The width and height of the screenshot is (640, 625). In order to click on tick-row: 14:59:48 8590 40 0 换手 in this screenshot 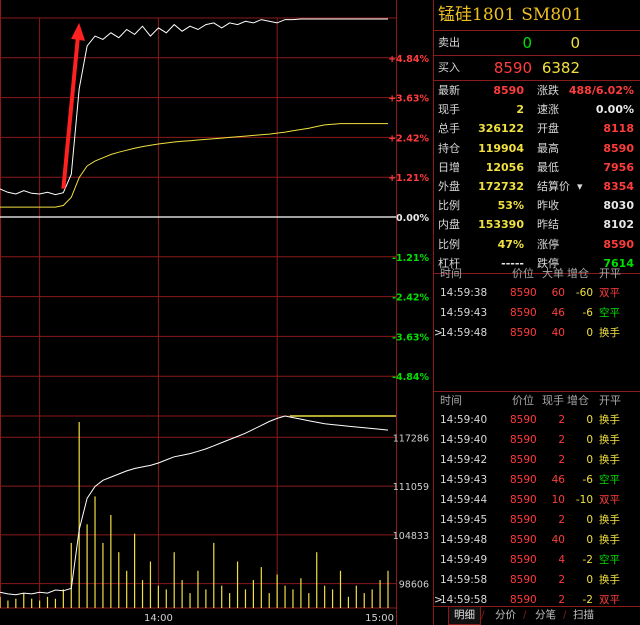, I will do `click(537, 540)`.